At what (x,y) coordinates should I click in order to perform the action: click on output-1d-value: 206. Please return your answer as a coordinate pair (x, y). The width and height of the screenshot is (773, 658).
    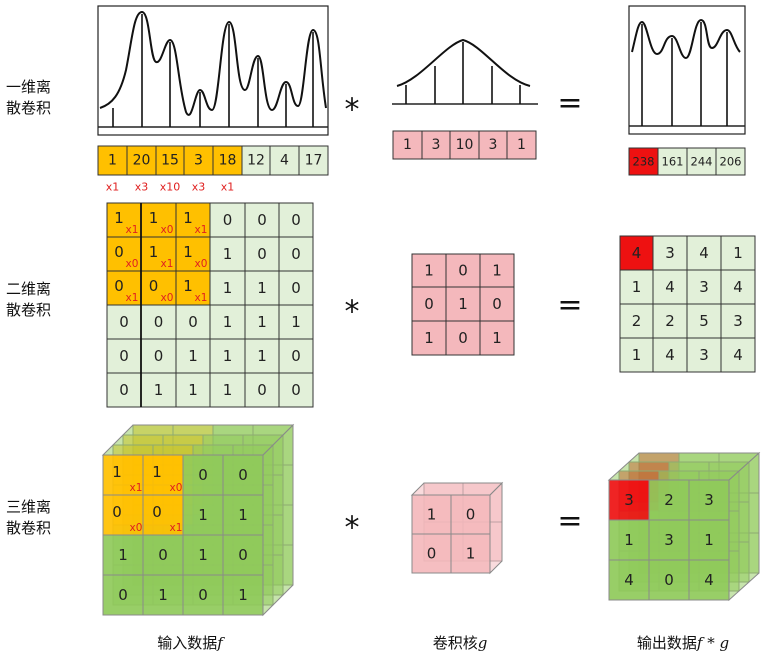
    Looking at the image, I should click on (731, 162).